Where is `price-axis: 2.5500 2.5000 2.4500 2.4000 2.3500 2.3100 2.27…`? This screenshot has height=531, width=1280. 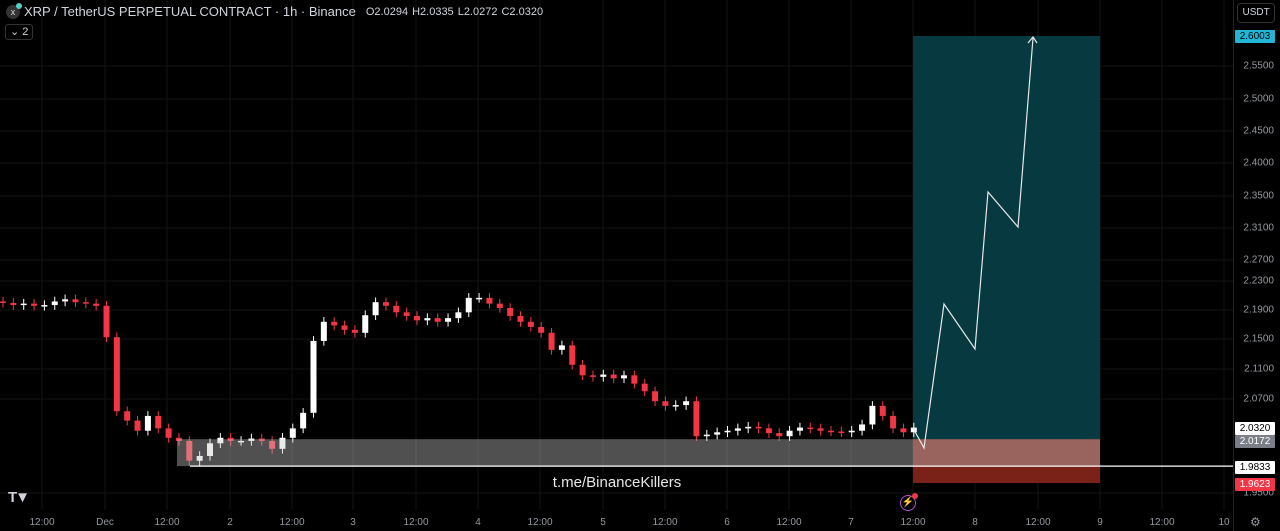 price-axis: 2.5500 2.5000 2.4500 2.4000 2.3500 2.3100 2.27… is located at coordinates (1256, 265).